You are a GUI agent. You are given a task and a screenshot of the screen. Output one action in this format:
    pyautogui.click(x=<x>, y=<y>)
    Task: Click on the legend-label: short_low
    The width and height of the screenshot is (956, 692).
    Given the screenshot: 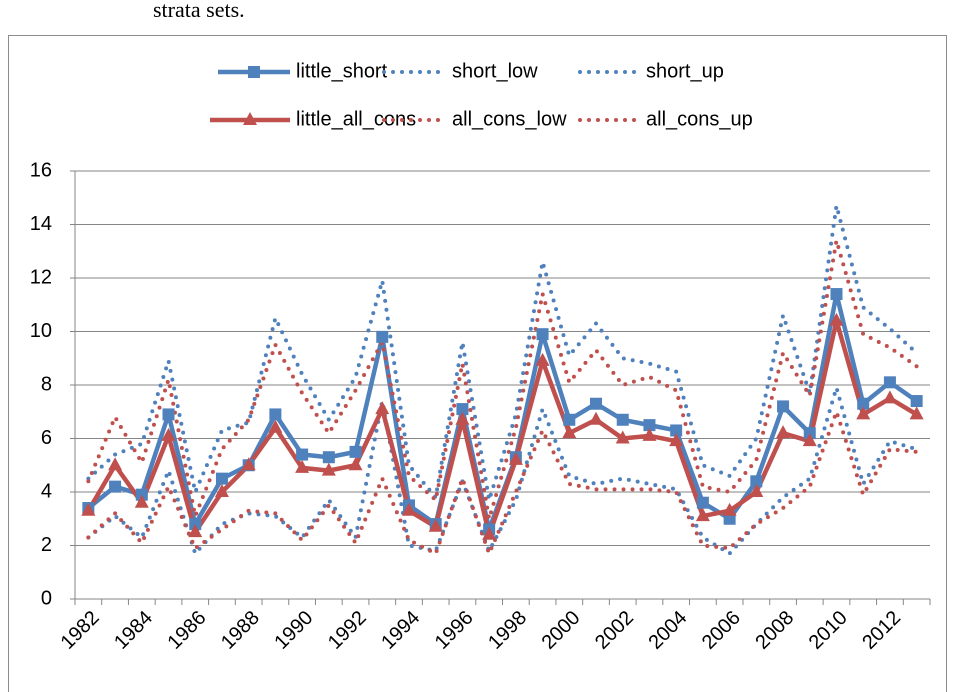 What is the action you would take?
    pyautogui.click(x=495, y=71)
    